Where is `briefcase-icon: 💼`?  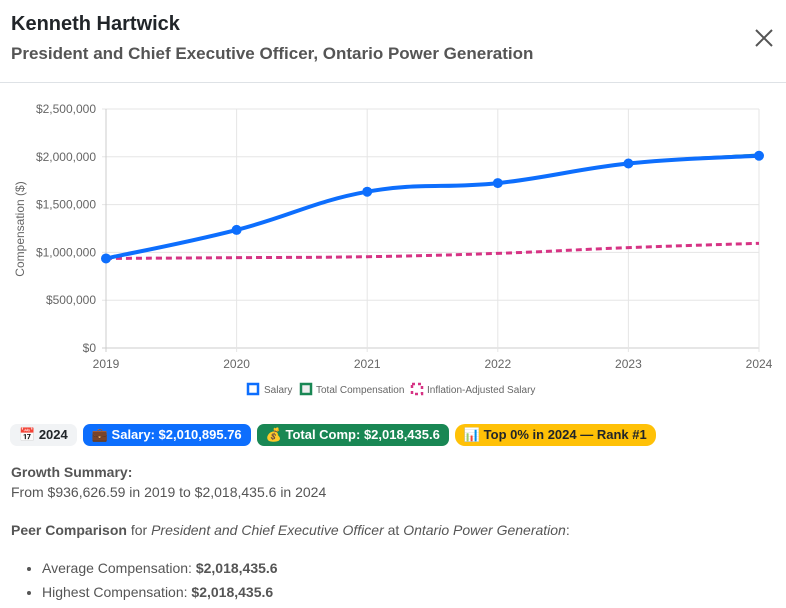 briefcase-icon: 💼 is located at coordinates (99, 434).